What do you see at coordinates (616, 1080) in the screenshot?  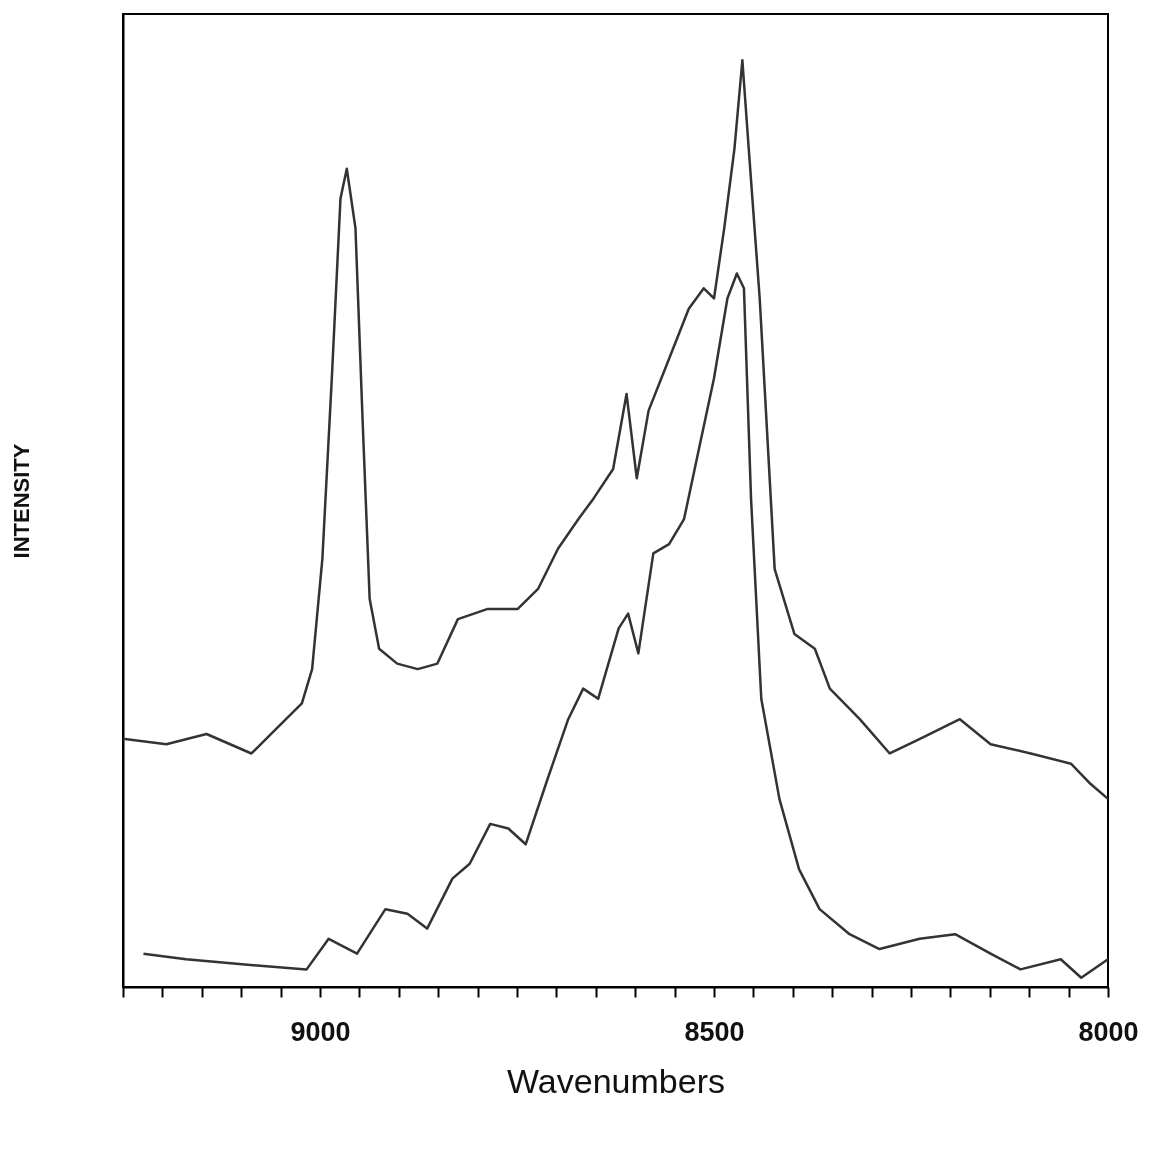 I see `x-axis-title: Wavenumbers` at bounding box center [616, 1080].